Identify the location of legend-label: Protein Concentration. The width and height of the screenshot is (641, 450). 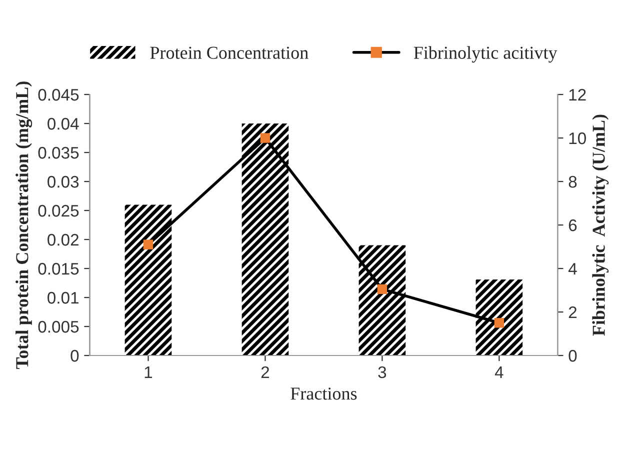
(229, 52).